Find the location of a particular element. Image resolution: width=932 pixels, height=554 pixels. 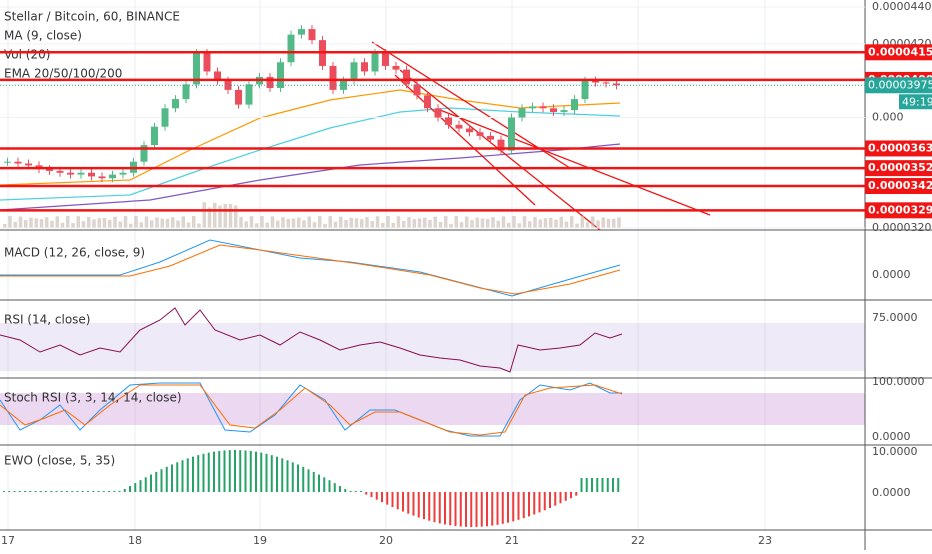

level-label: 0.00004154 is located at coordinates (900, 51).